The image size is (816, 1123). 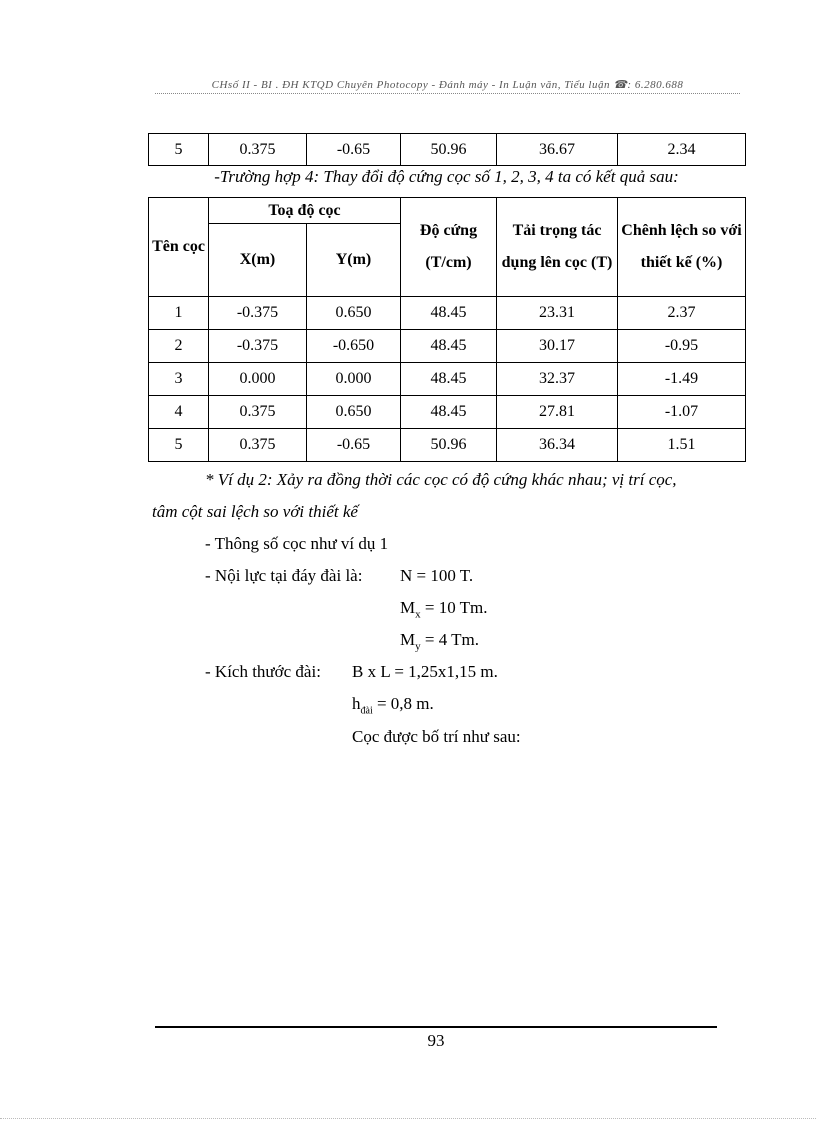 I want to click on size-value: B x L = 1,25x1,15 m., so click(x=425, y=671).